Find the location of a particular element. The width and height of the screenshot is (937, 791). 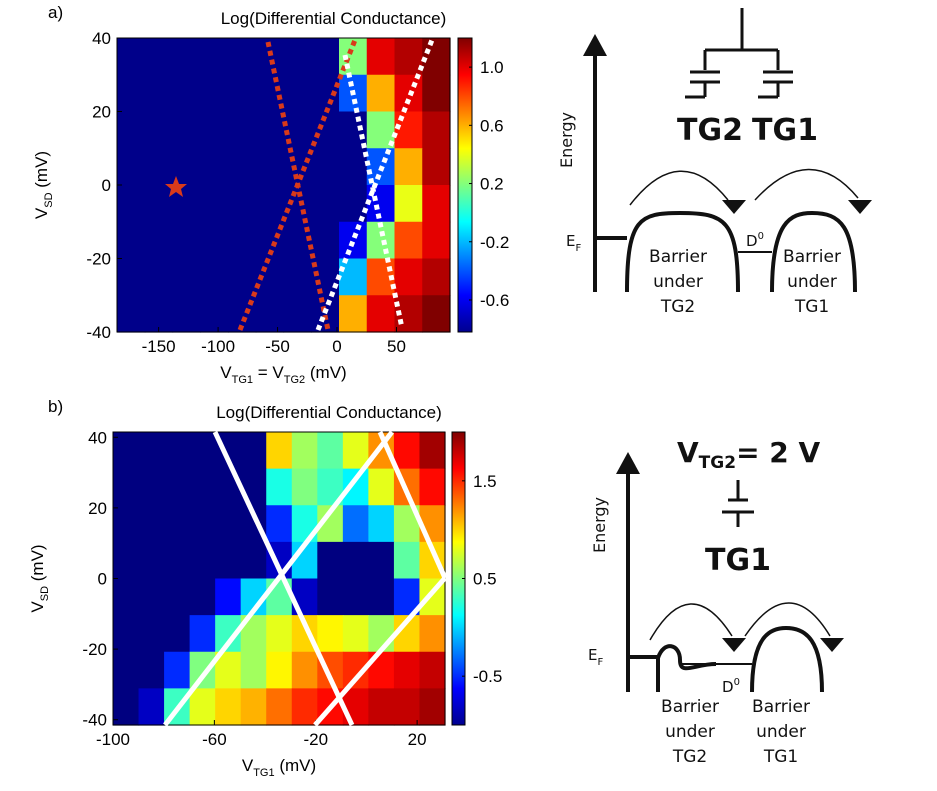

x-tick-label: 50 is located at coordinates (396, 346).